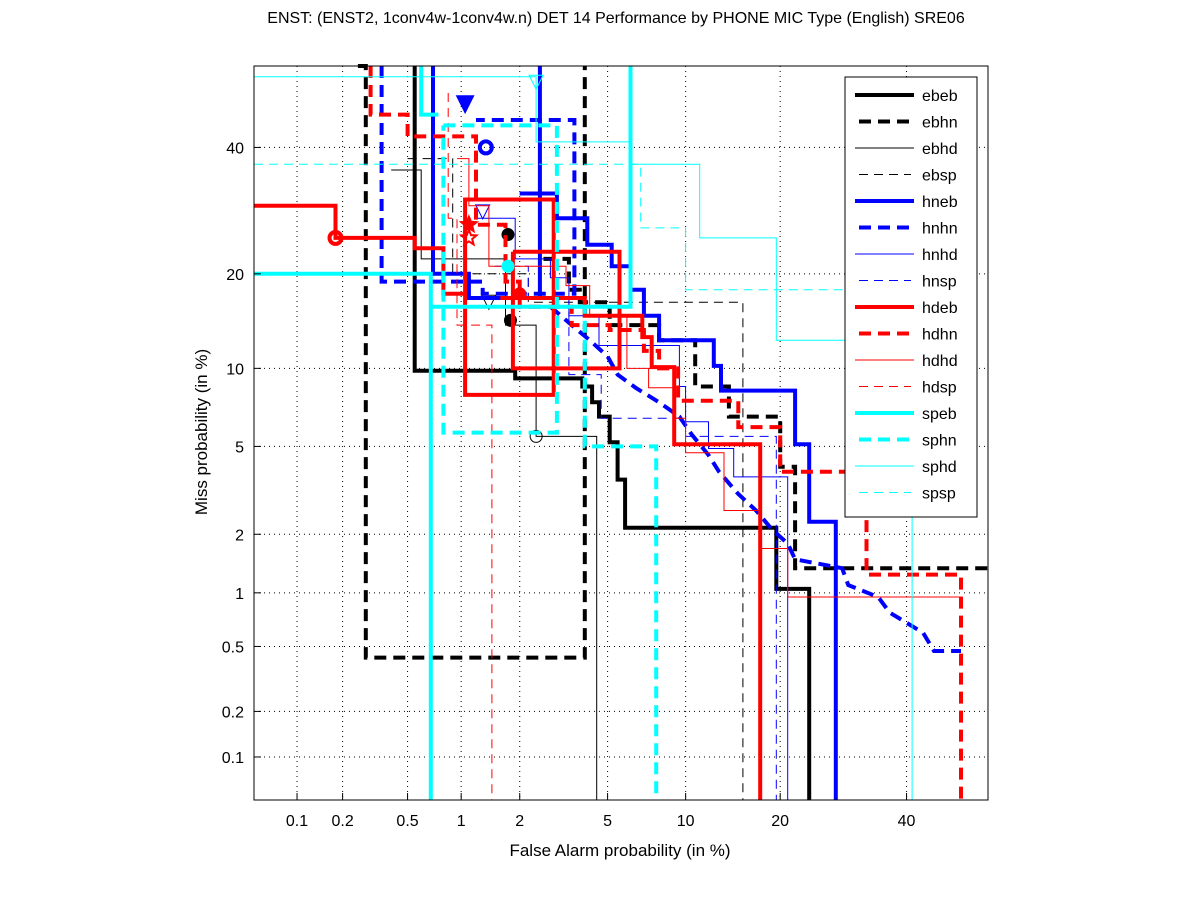 The height and width of the screenshot is (900, 1201). I want to click on legend-label-spsp: spsp, so click(939, 494).